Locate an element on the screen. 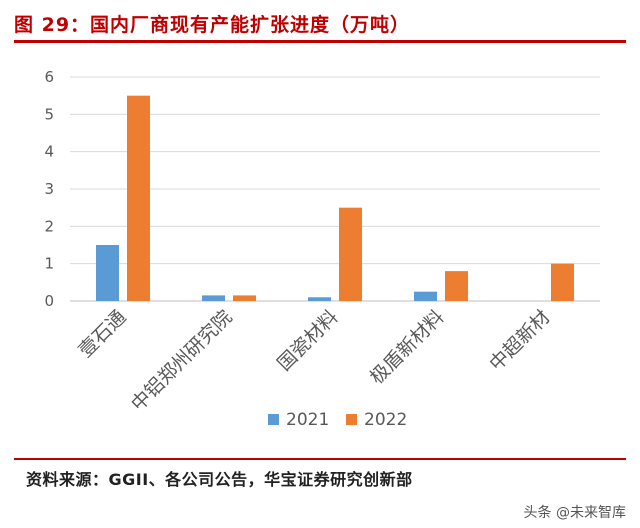  x-tick-label: 极盾新材料 is located at coordinates (407, 347).